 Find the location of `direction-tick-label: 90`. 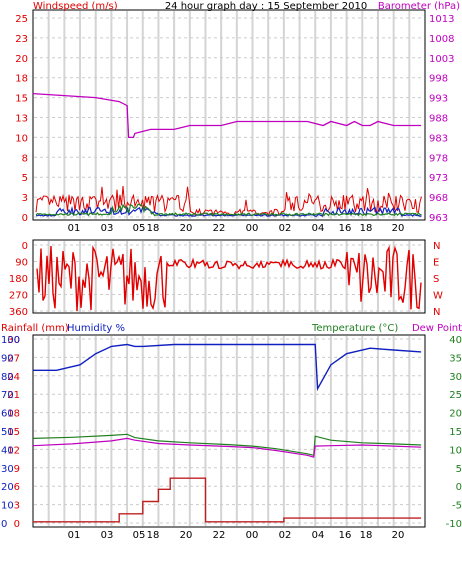

direction-tick-label: 90 is located at coordinates (21, 263).